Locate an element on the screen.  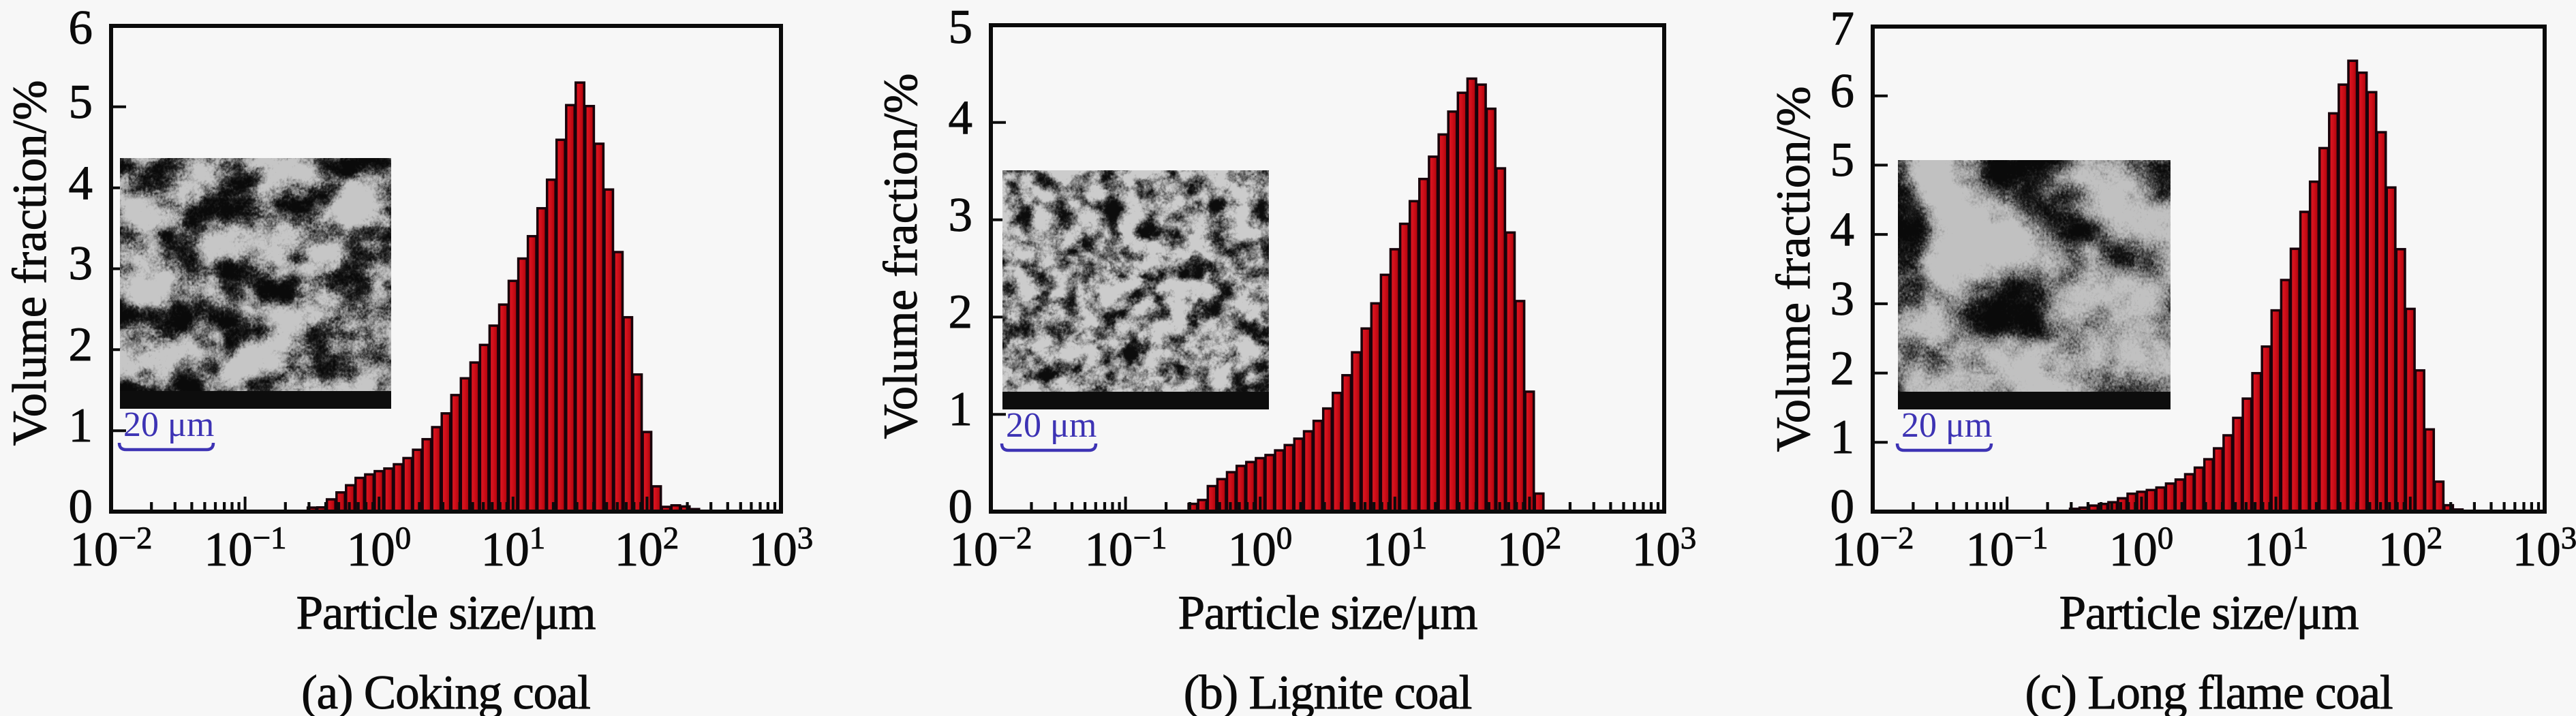
svg-text: (a) Coking coal is located at coordinates (445, 691).